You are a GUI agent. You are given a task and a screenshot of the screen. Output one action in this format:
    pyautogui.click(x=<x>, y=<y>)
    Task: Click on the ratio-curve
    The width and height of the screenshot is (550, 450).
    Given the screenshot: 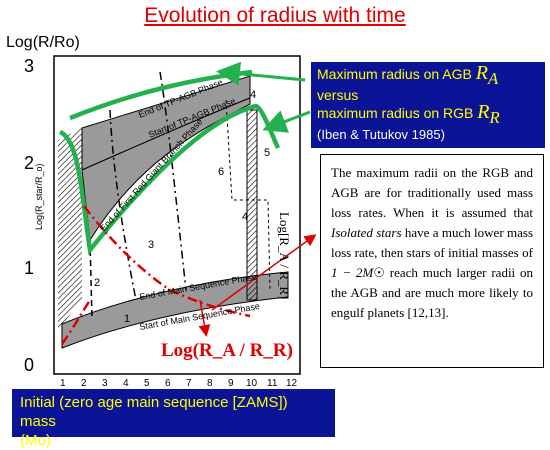 What is the action you would take?
    pyautogui.click(x=167, y=261)
    